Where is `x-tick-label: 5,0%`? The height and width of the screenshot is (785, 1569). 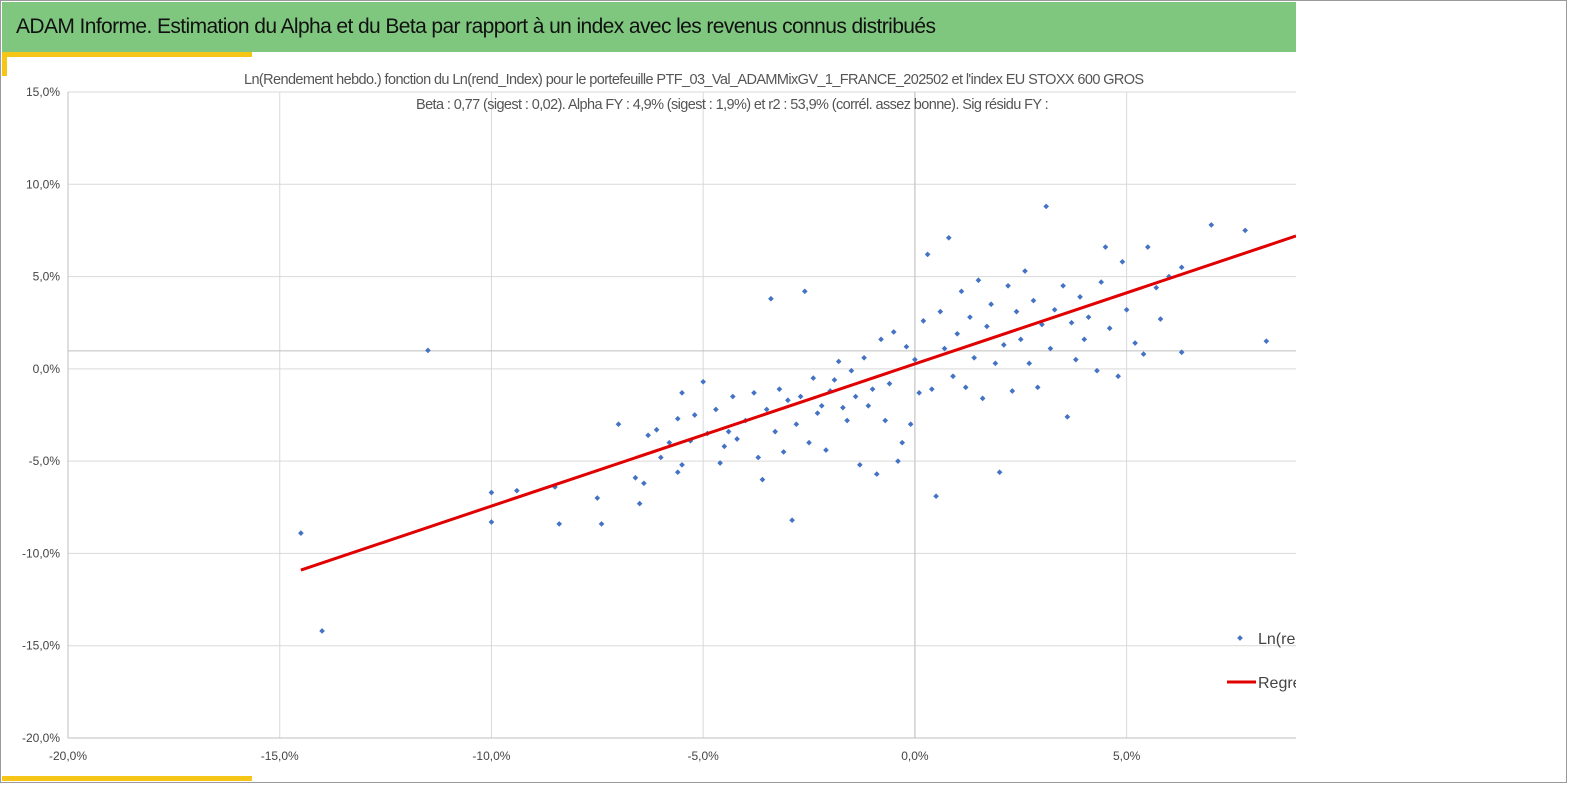
x-tick-label: 5,0% is located at coordinates (1127, 756).